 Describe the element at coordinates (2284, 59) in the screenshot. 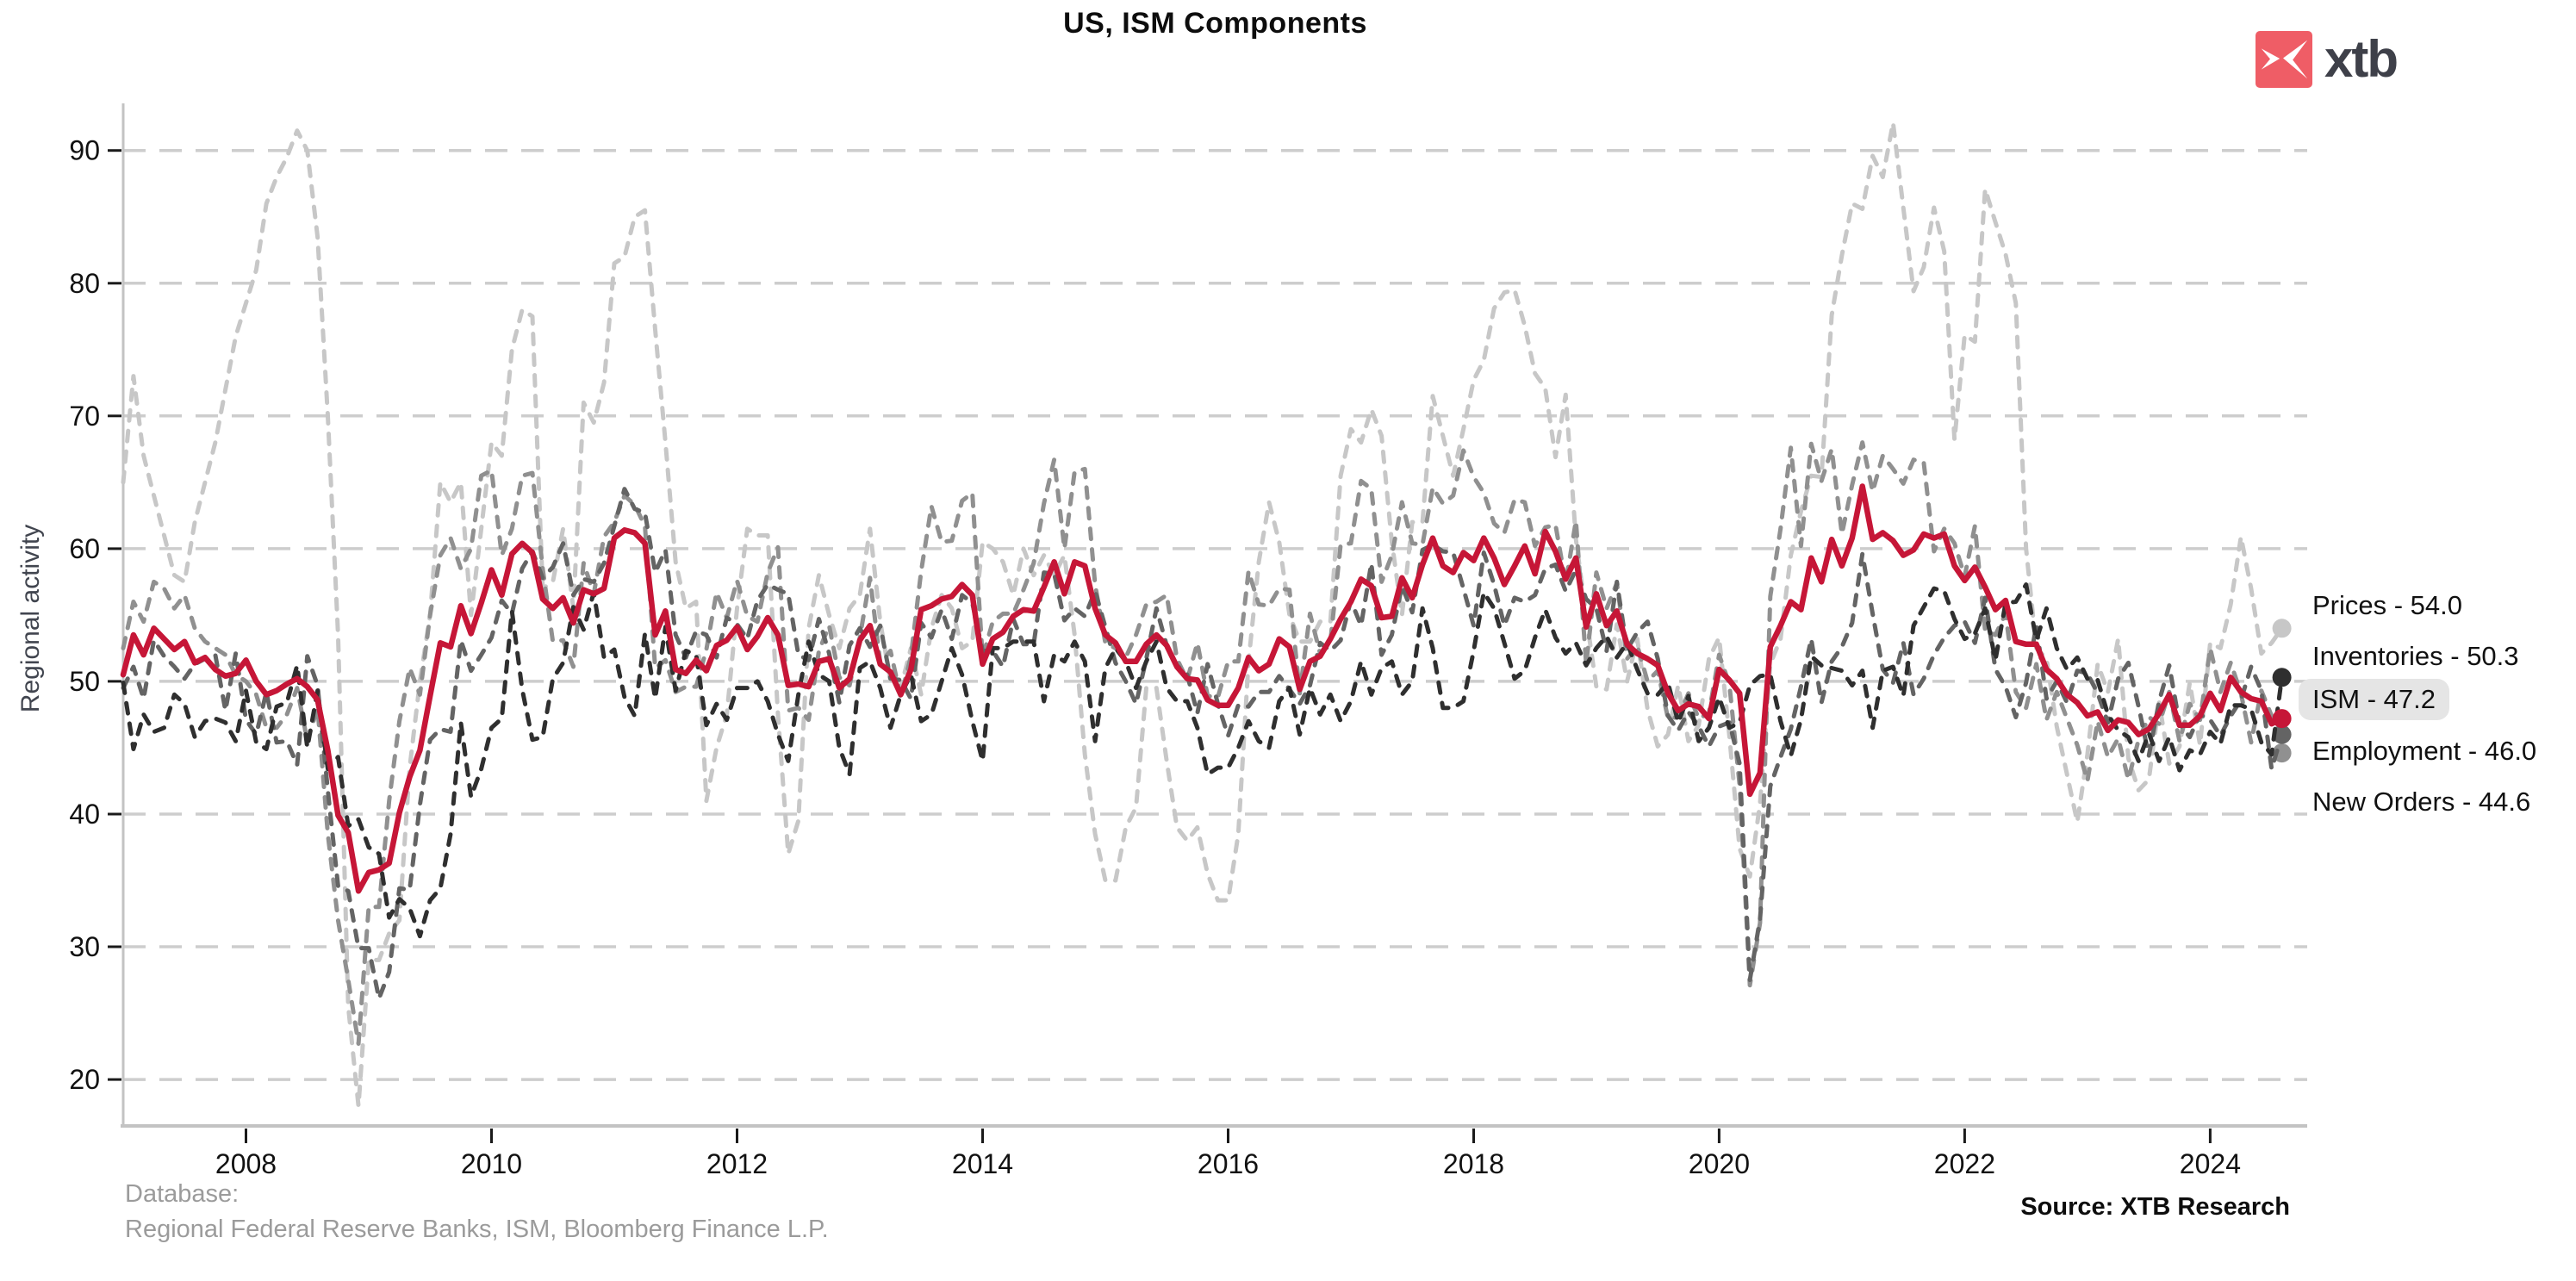

I see `xtb-bird-x-icon` at that location.